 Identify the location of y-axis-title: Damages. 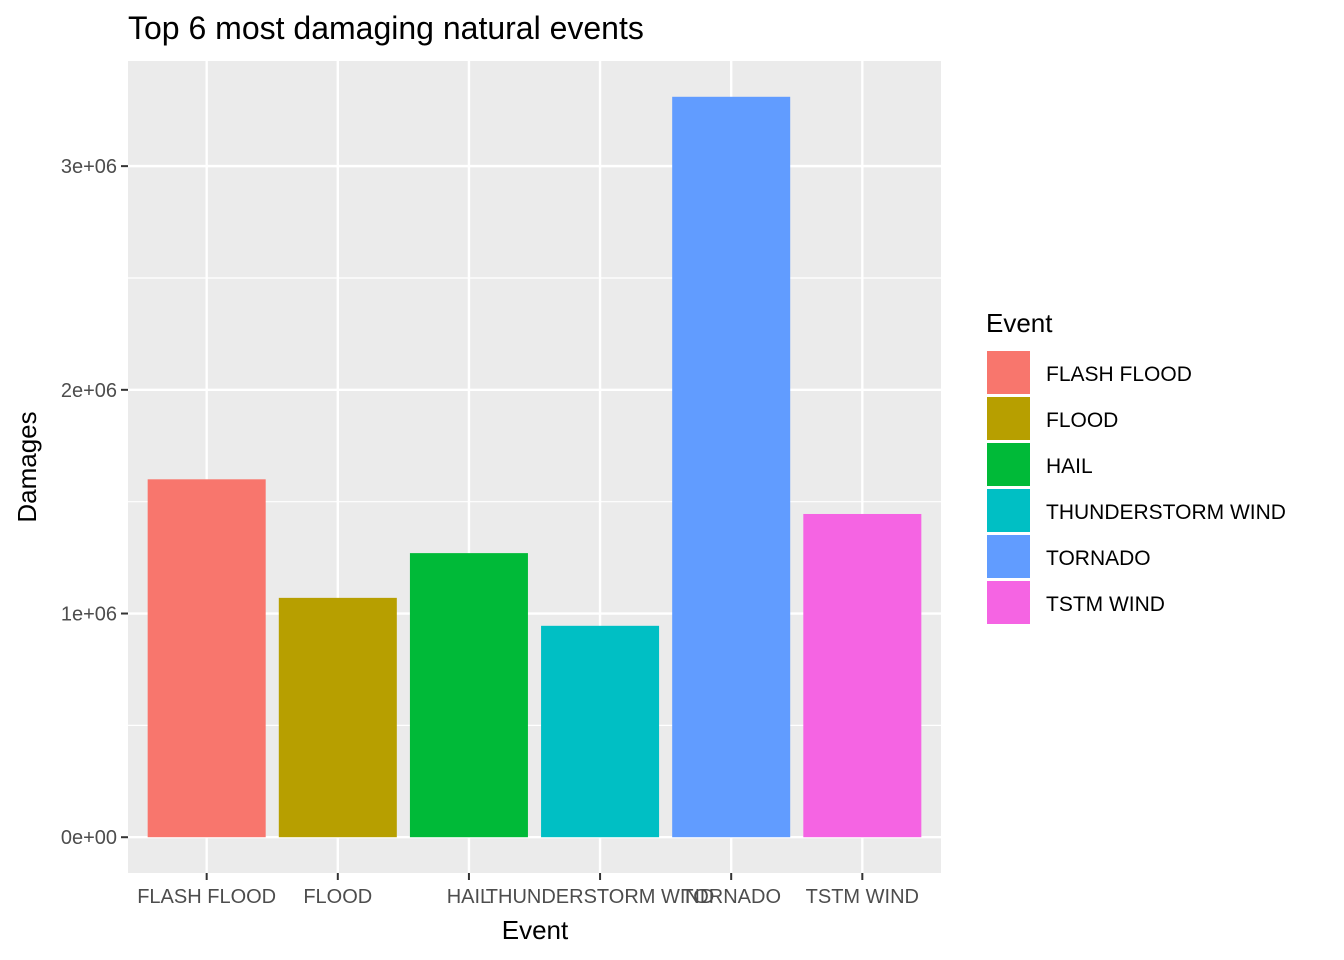
(27, 466).